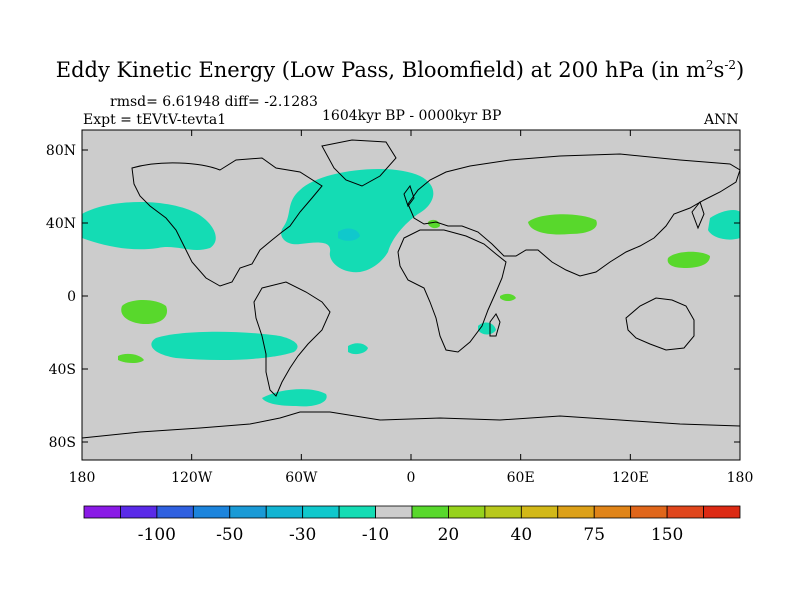 The image size is (800, 600). What do you see at coordinates (61, 151) in the screenshot?
I see `lat-label: 80N` at bounding box center [61, 151].